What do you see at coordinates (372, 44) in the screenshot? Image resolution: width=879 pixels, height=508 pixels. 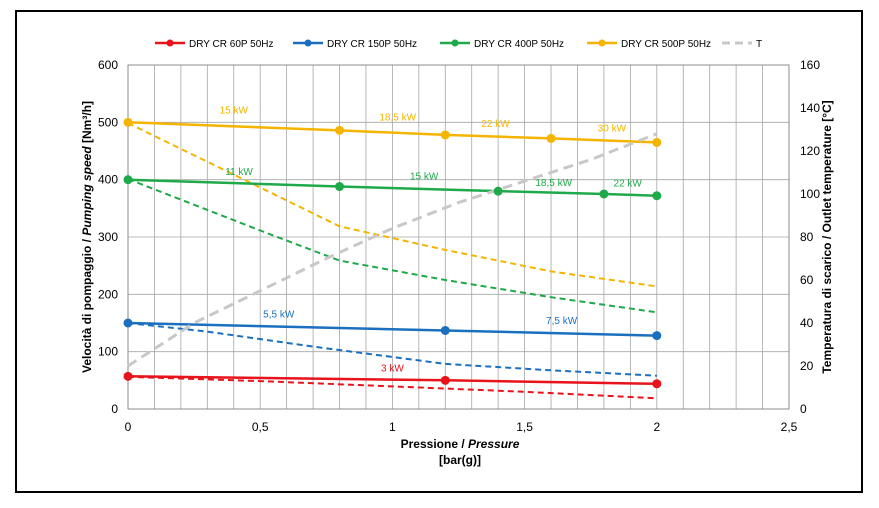 I see `legend-label: DRY CR 150P 50Hz` at bounding box center [372, 44].